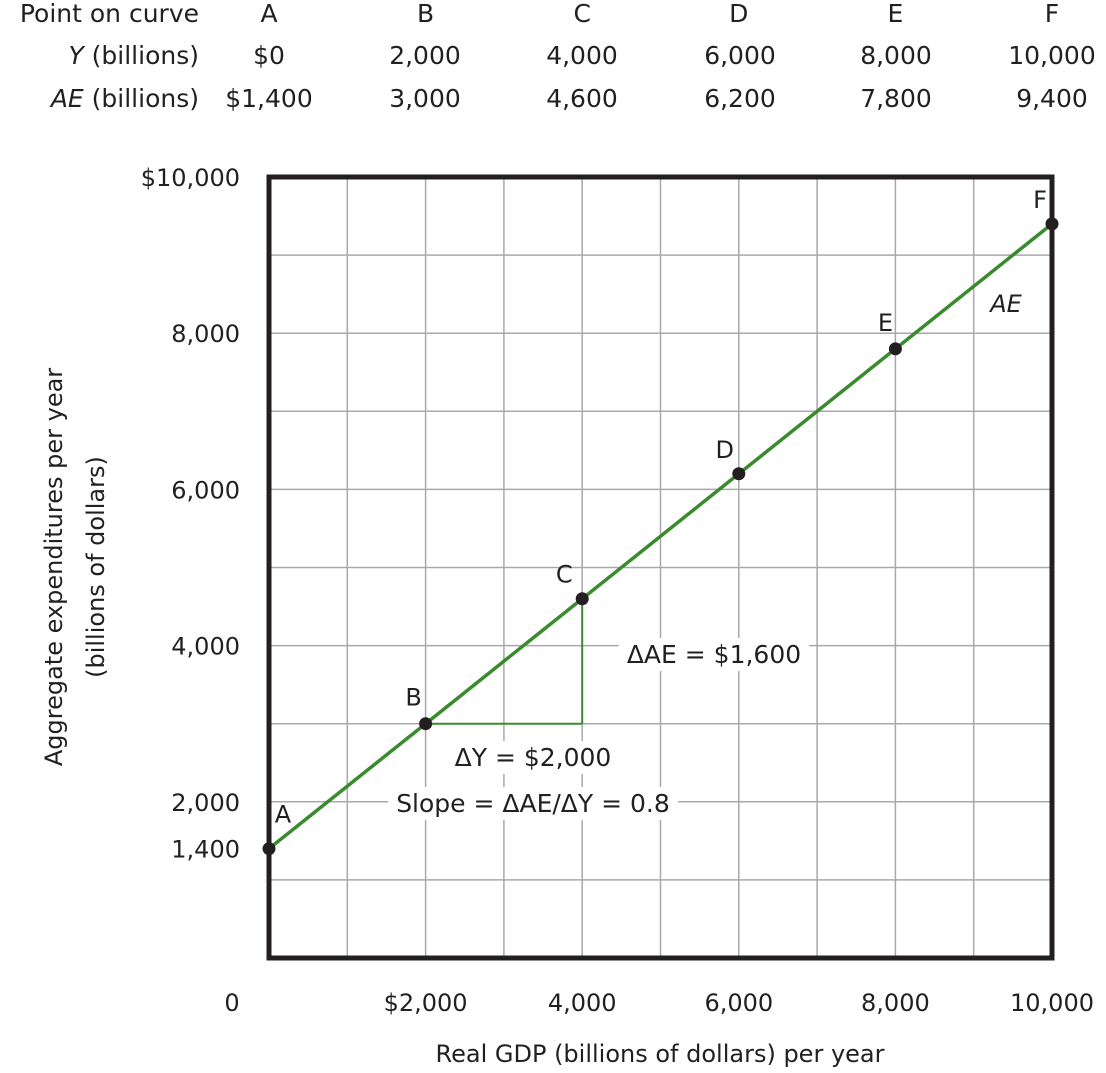 The image size is (1106, 1073). What do you see at coordinates (1040, 200) in the screenshot?
I see `point-label: F` at bounding box center [1040, 200].